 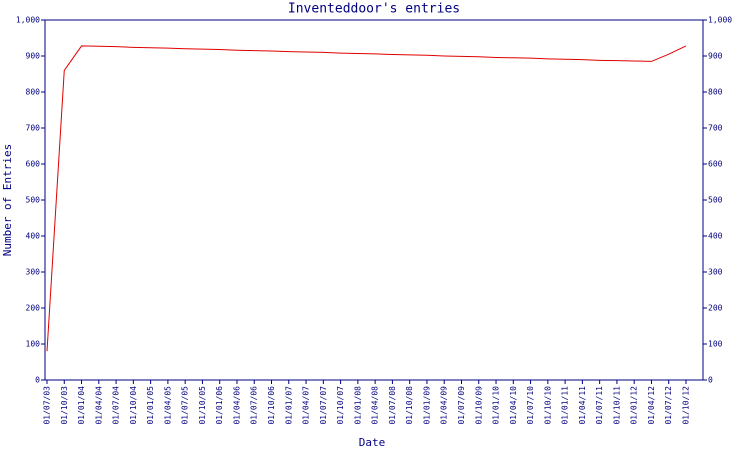 I want to click on x-axis-title: Date, so click(x=372, y=442).